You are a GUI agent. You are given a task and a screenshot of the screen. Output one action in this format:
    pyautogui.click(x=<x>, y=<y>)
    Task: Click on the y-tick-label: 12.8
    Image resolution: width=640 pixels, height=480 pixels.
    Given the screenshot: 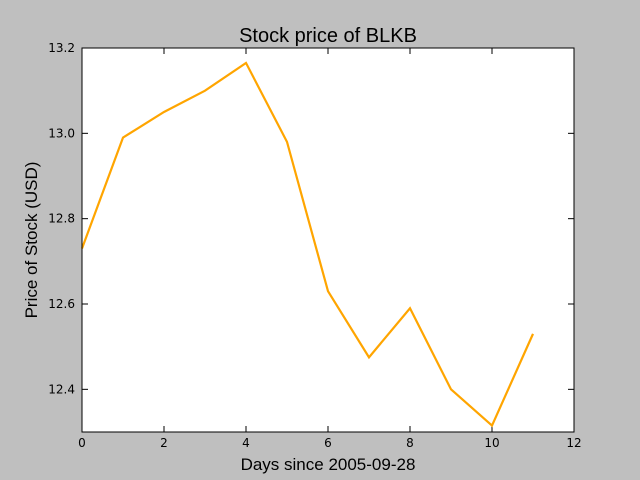 What is the action you would take?
    pyautogui.click(x=61, y=219)
    